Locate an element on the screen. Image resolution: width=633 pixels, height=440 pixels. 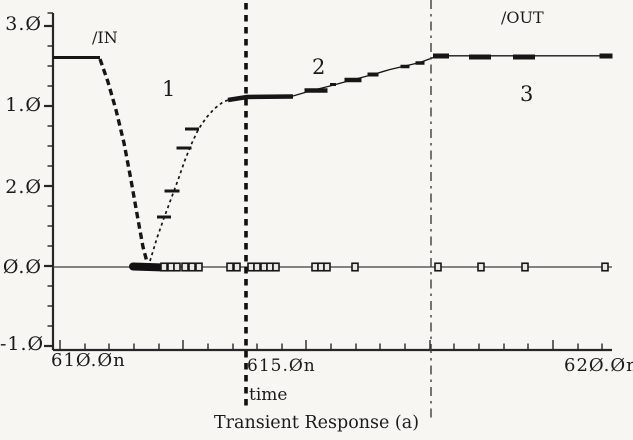
region-label-1: 1 is located at coordinates (169, 89).